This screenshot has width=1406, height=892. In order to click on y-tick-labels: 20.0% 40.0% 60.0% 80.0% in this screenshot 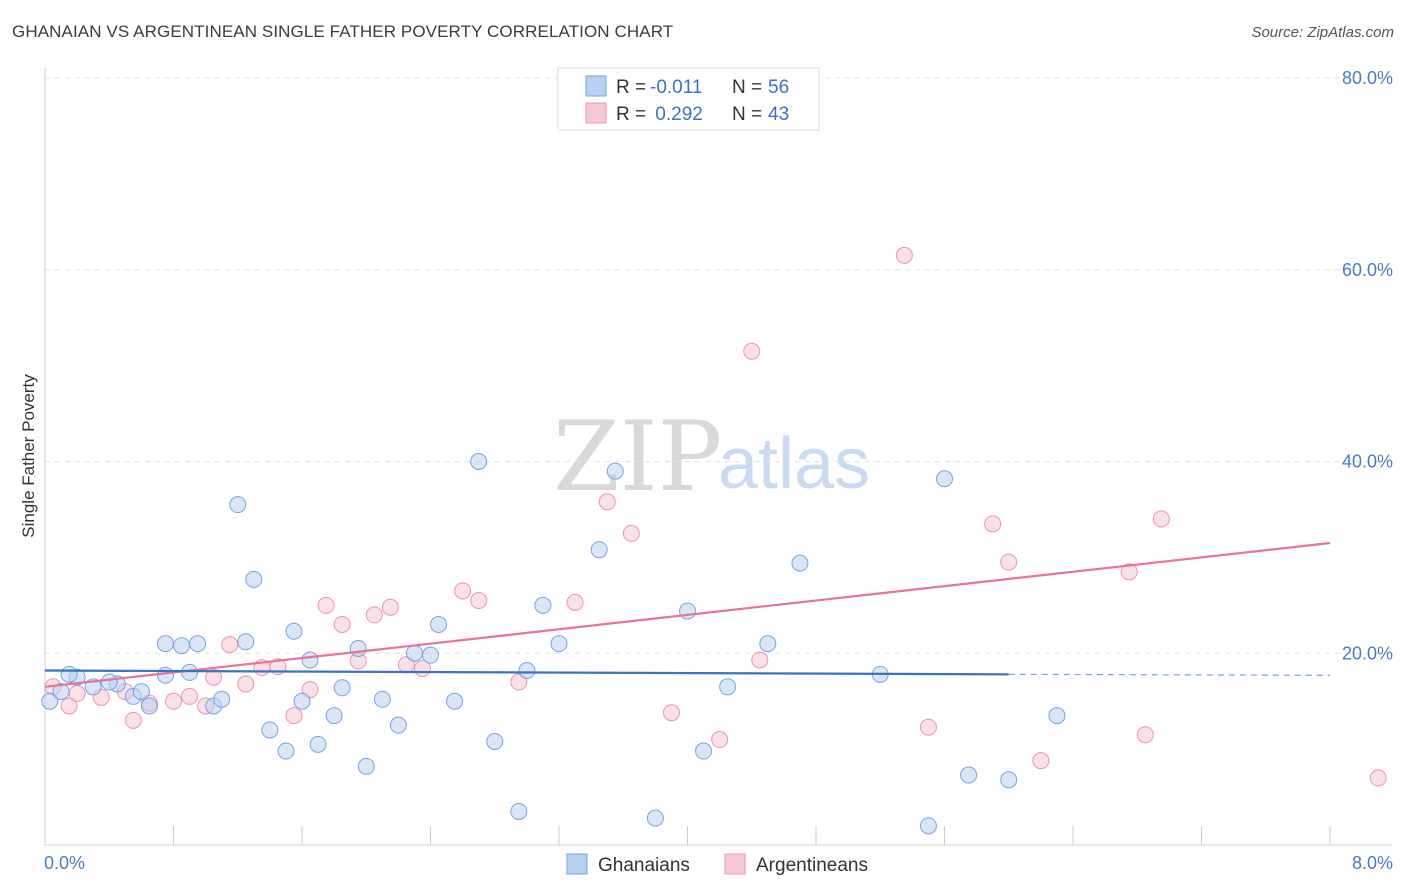, I will do `click(1367, 365)`.